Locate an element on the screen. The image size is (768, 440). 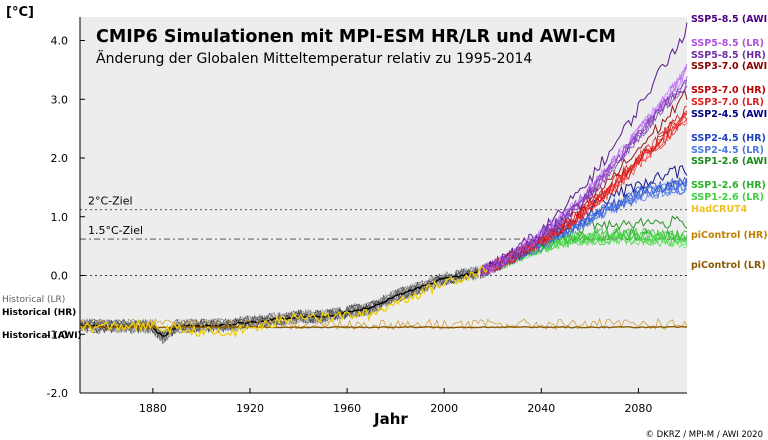
legend-label-6: SSP2-4.5 (AWI) is located at coordinates (729, 114).